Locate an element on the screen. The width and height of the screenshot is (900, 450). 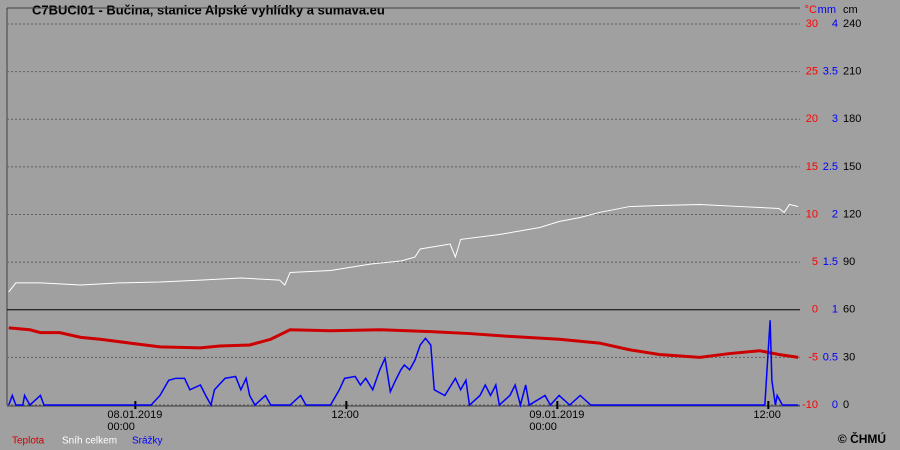
legend-entry: Sníh celkem is located at coordinates (89, 441).